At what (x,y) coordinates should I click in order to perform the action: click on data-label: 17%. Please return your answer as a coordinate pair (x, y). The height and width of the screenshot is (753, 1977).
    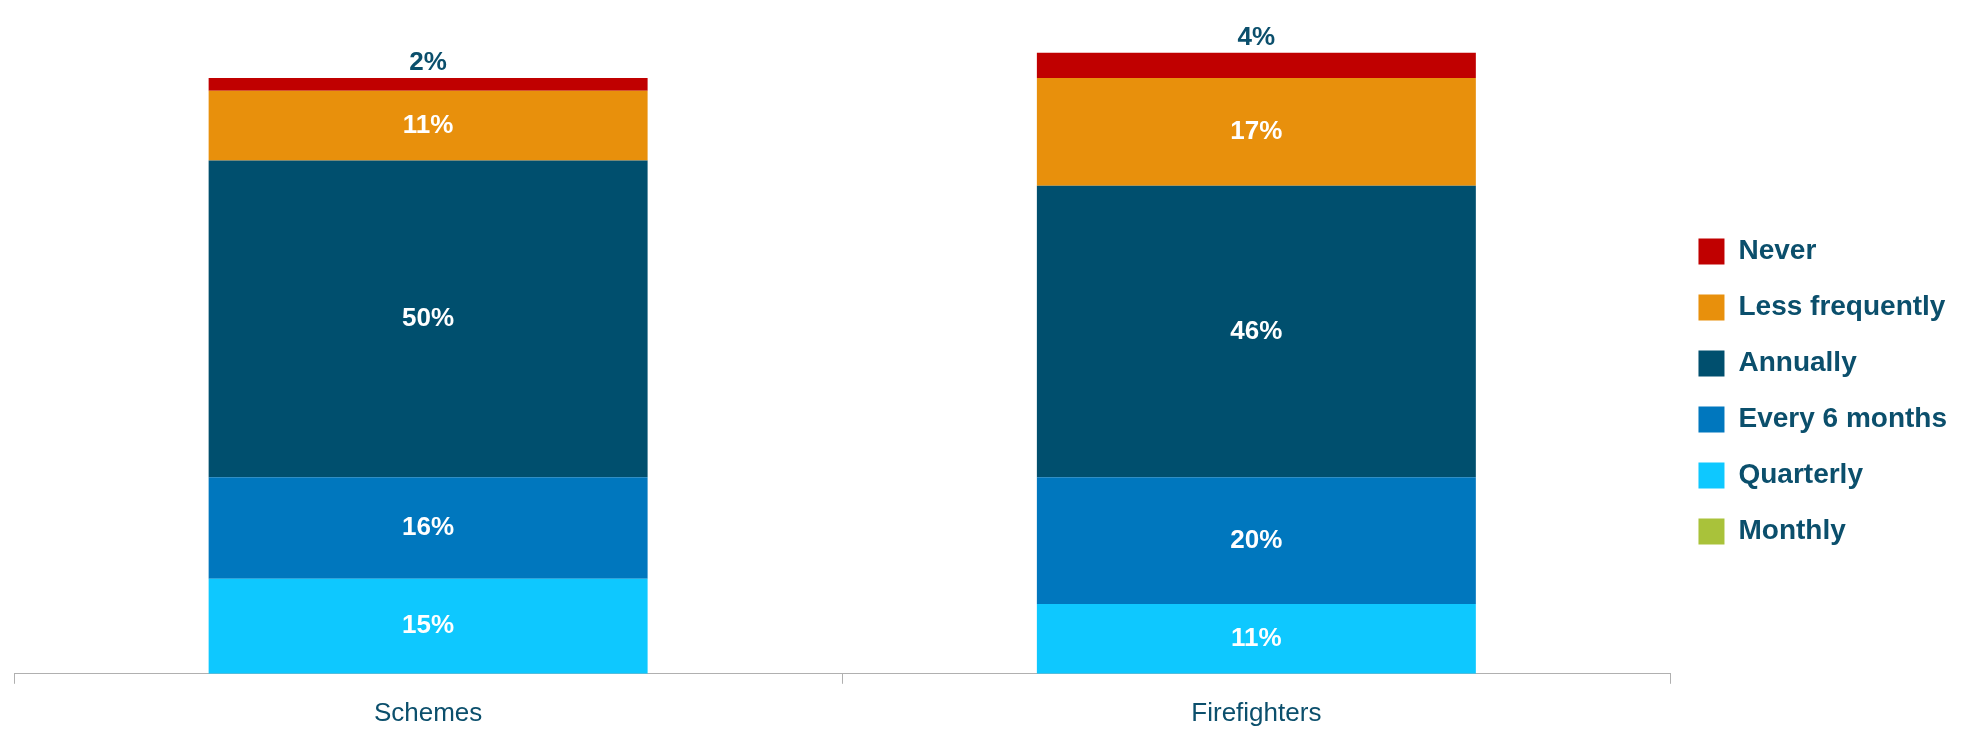
    Looking at the image, I should click on (1256, 130).